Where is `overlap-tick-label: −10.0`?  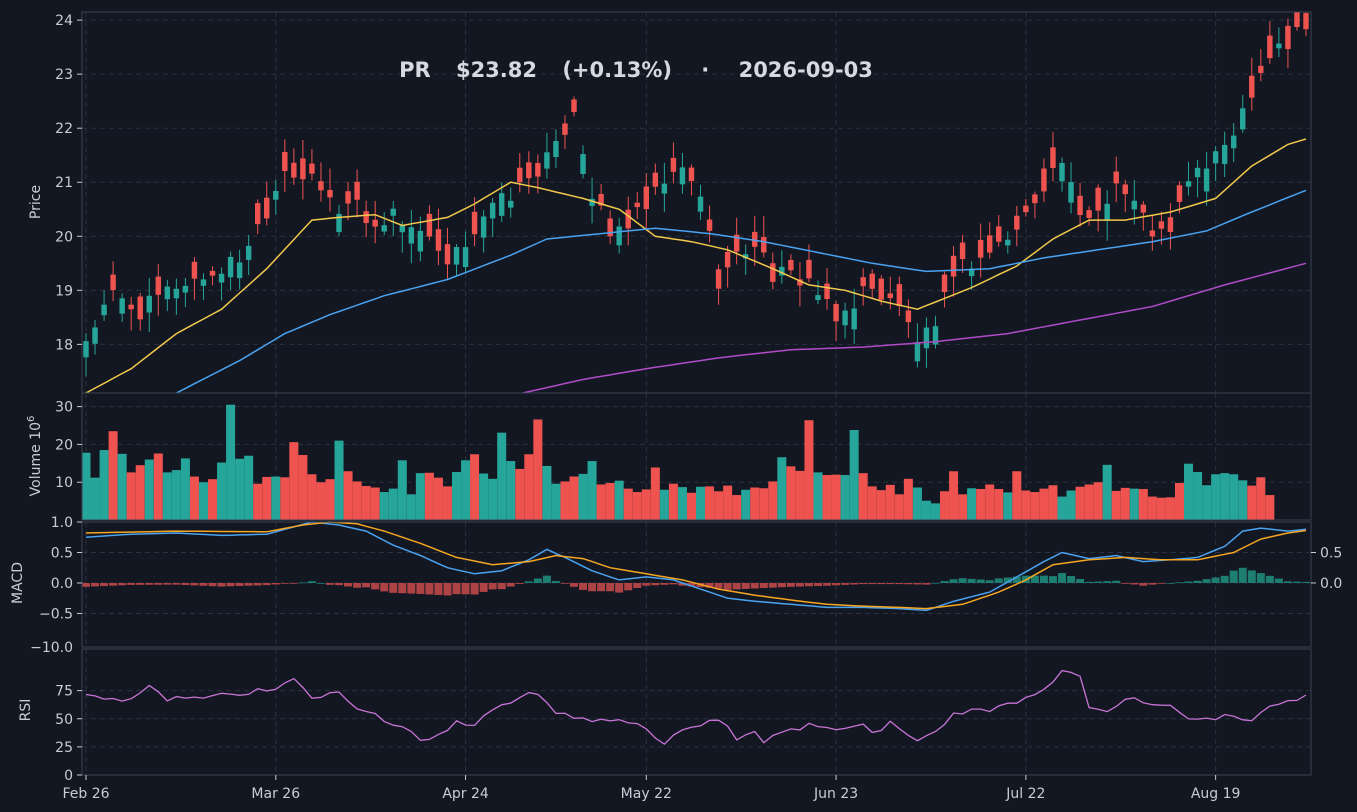
overlap-tick-label: −10.0 is located at coordinates (51, 648).